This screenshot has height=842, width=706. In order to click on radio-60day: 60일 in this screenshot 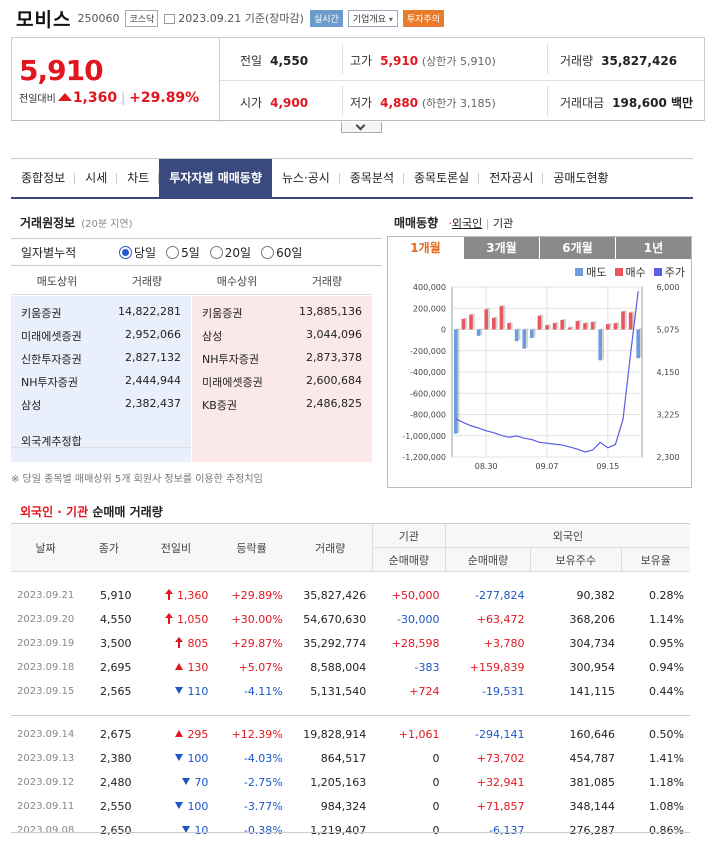, I will do `click(281, 252)`.